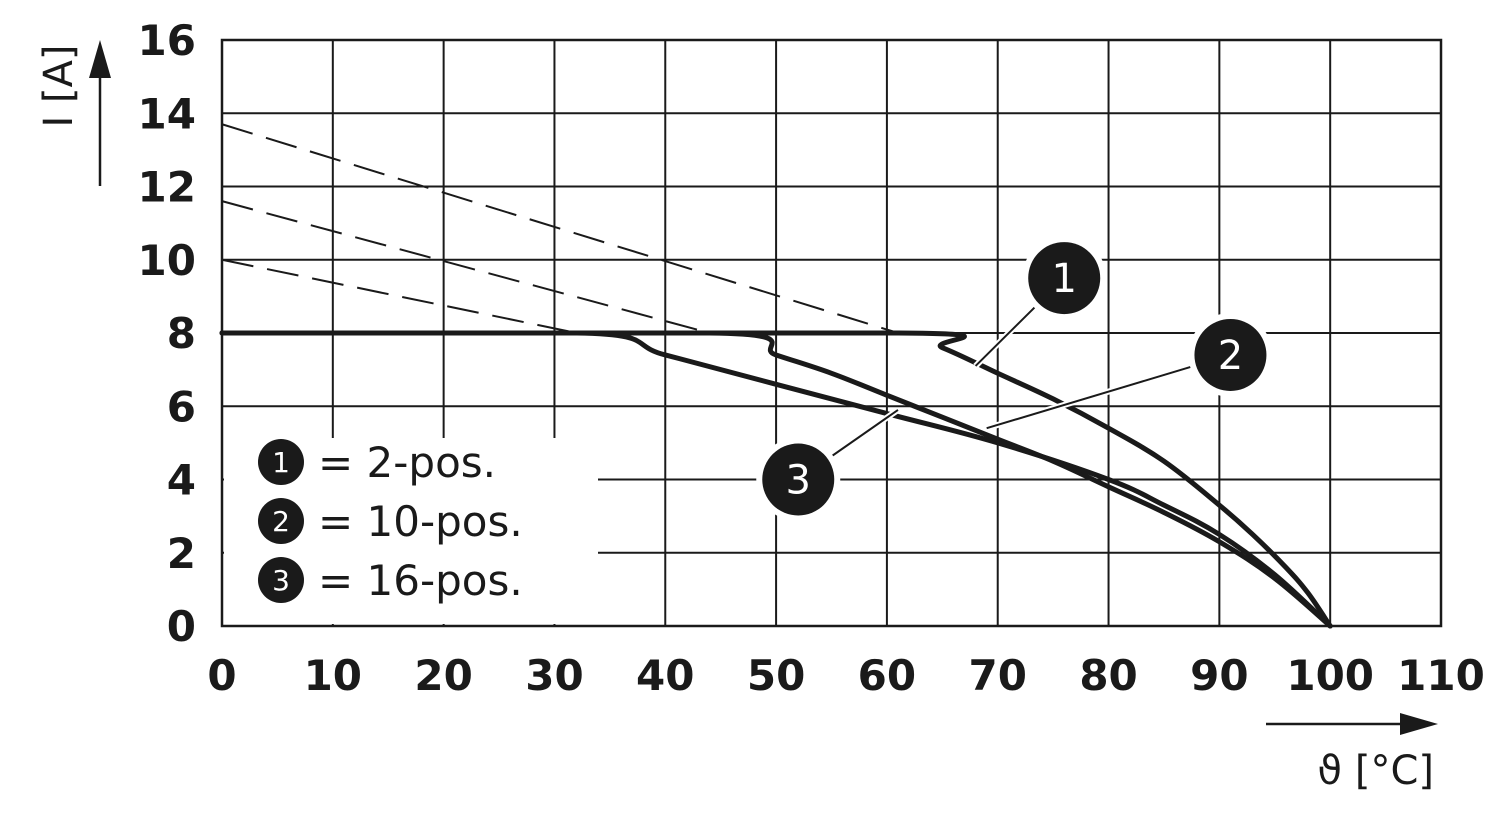 Image resolution: width=1500 pixels, height=821 pixels. What do you see at coordinates (776, 675) in the screenshot?
I see `x-tick-label: 50` at bounding box center [776, 675].